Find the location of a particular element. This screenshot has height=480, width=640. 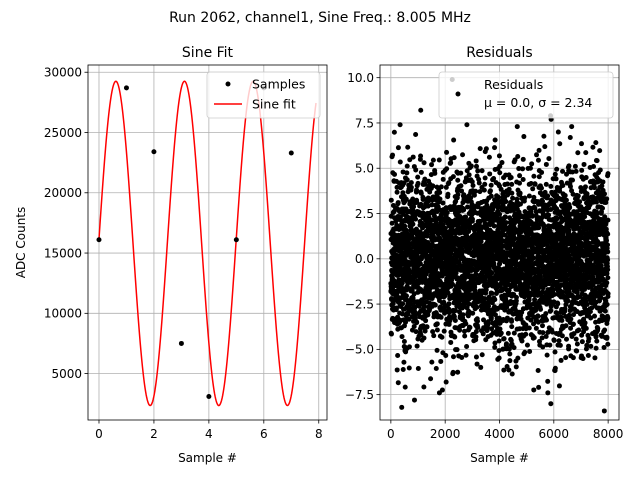

residuals-ytick-label: 2.5 is located at coordinates (364, 214).